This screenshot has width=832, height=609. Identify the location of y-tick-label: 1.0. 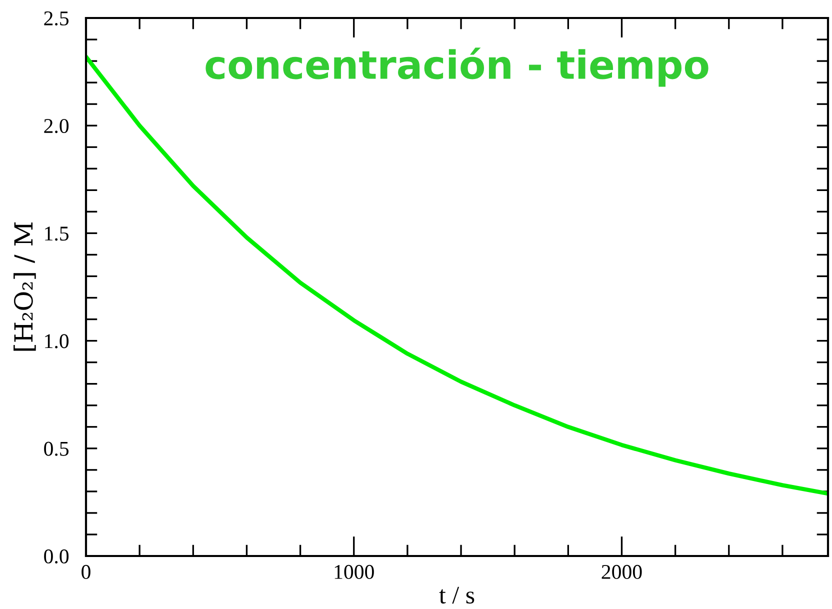
(57, 341).